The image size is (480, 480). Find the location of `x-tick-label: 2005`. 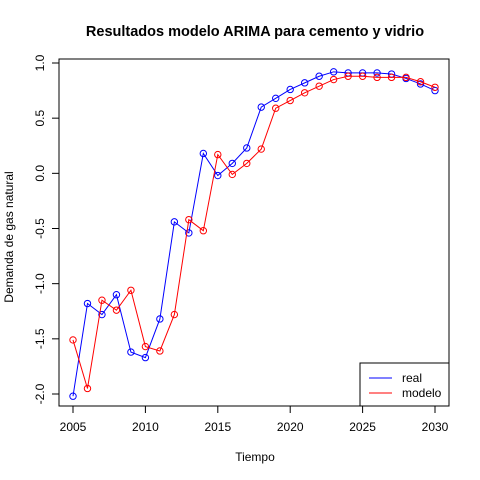

x-tick-label: 2005 is located at coordinates (73, 427).